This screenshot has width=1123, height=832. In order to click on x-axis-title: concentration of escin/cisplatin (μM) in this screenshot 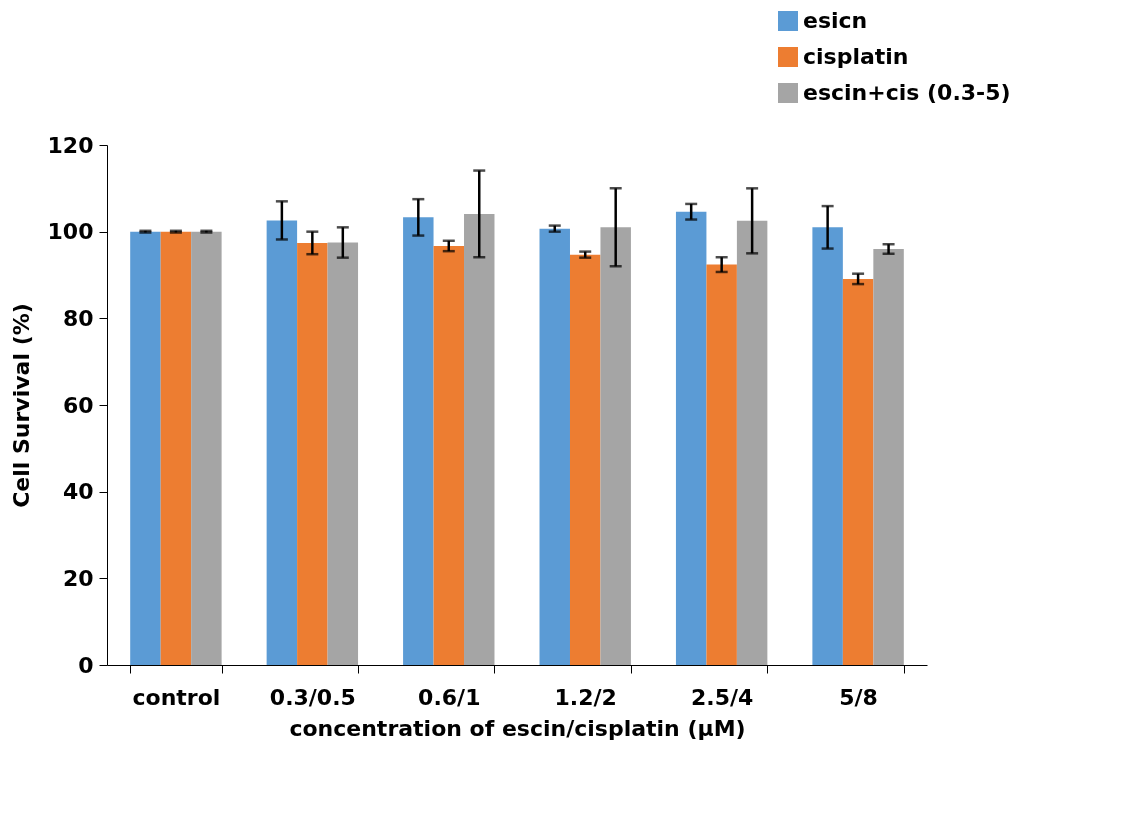, I will do `click(517, 728)`.